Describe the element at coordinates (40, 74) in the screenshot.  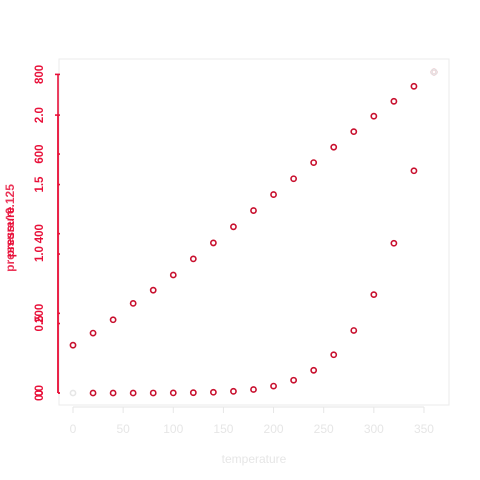
I see `y-left-tick-label: 800` at that location.